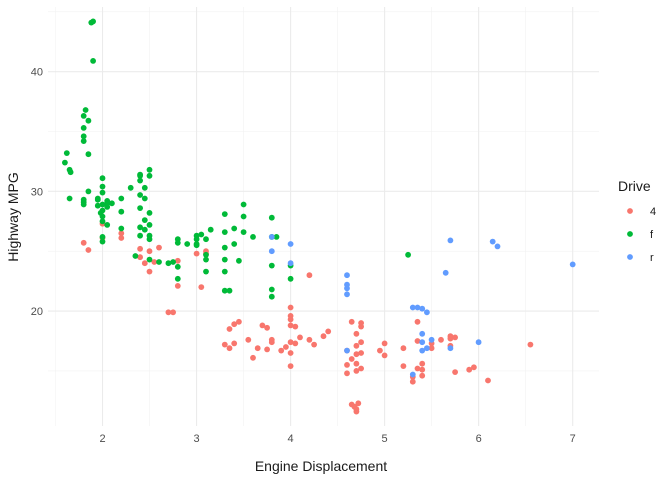  Describe the element at coordinates (13, 216) in the screenshot. I see `y-axis-title: Highway MPG` at that location.